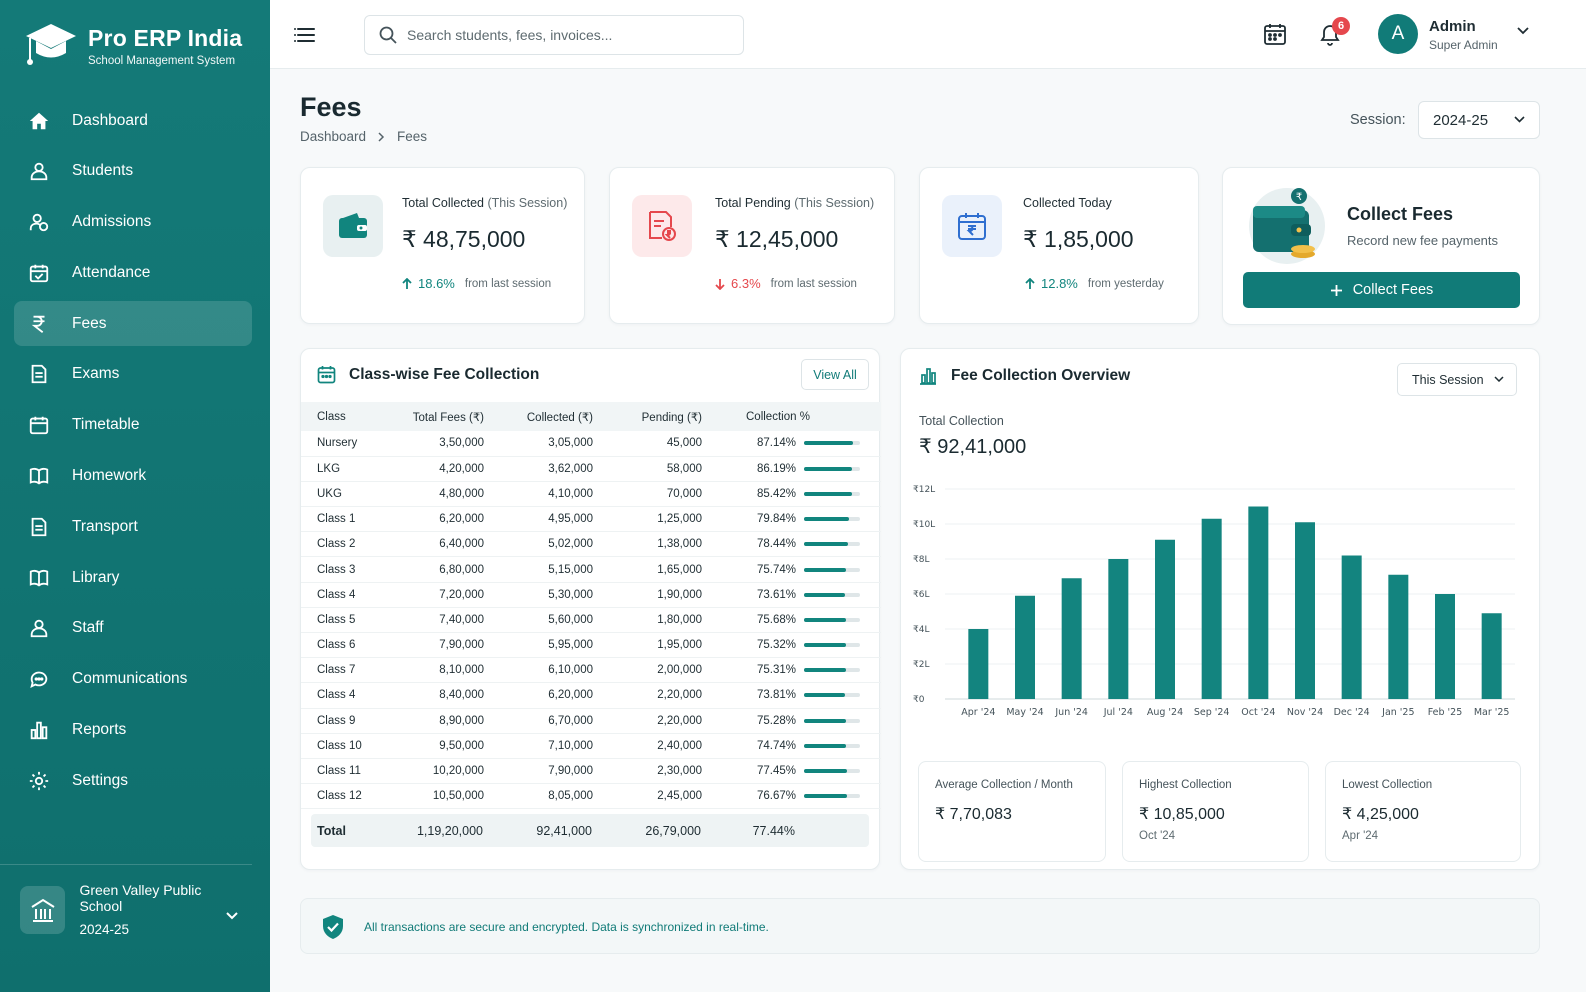 The height and width of the screenshot is (992, 1586). I want to click on table-row: Class 6 7,90,000 5,95,000 1,95,000 75.32%, so click(591, 645).